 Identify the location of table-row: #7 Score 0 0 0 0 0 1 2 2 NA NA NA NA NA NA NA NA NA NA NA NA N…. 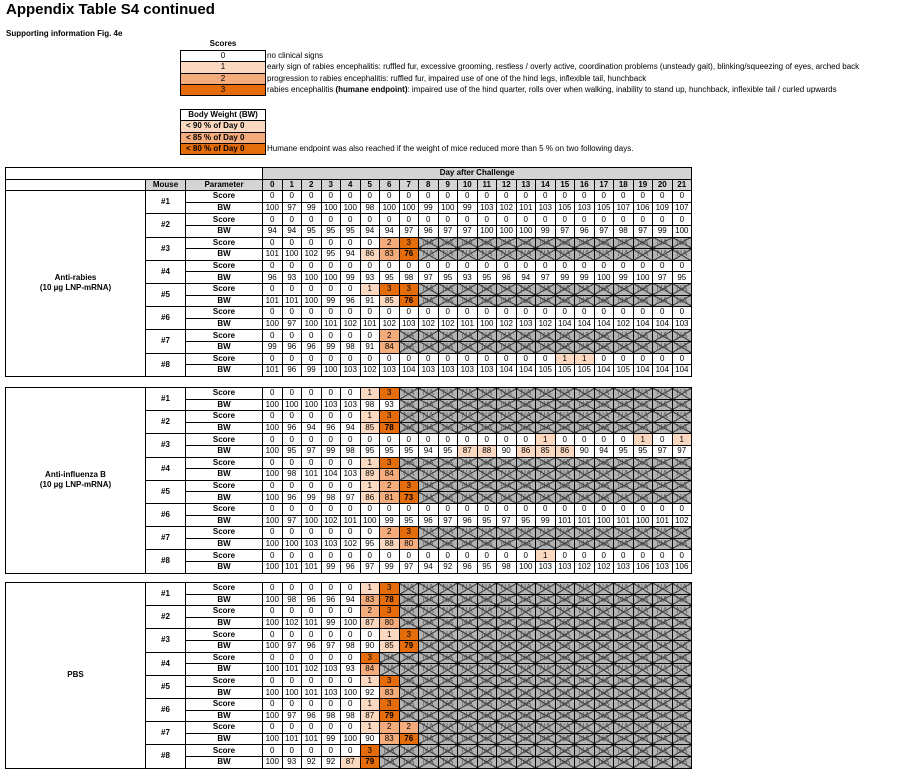
(349, 733).